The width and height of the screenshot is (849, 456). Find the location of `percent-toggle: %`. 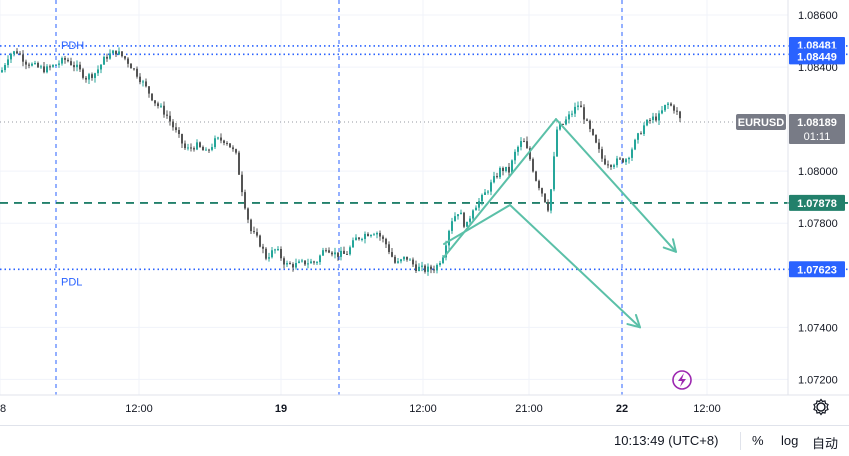

percent-toggle: % is located at coordinates (758, 440).